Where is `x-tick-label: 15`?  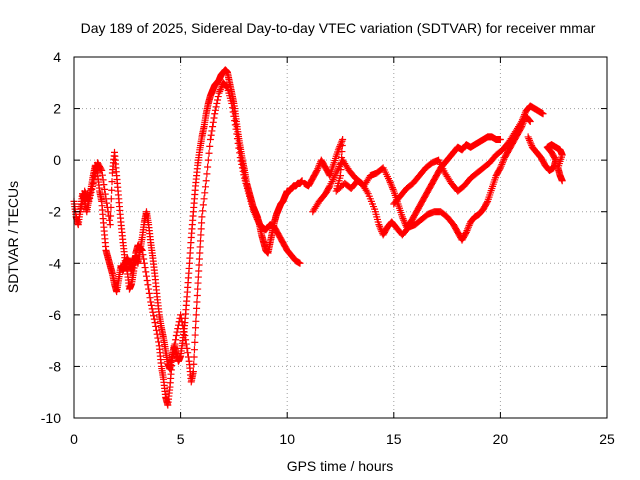
x-tick-label: 15 is located at coordinates (394, 439).